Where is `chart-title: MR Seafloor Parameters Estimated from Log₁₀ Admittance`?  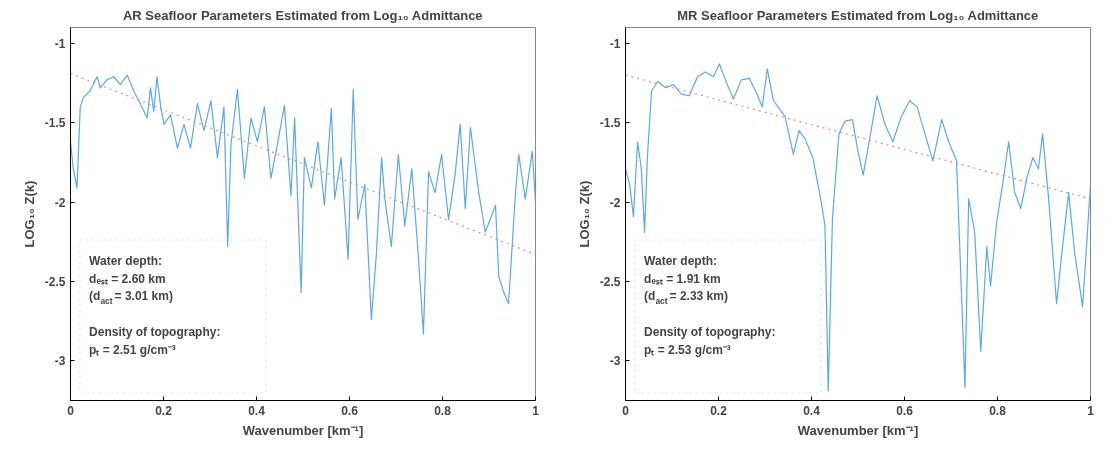 chart-title: MR Seafloor Parameters Estimated from Log₁₀ Admittance is located at coordinates (858, 15).